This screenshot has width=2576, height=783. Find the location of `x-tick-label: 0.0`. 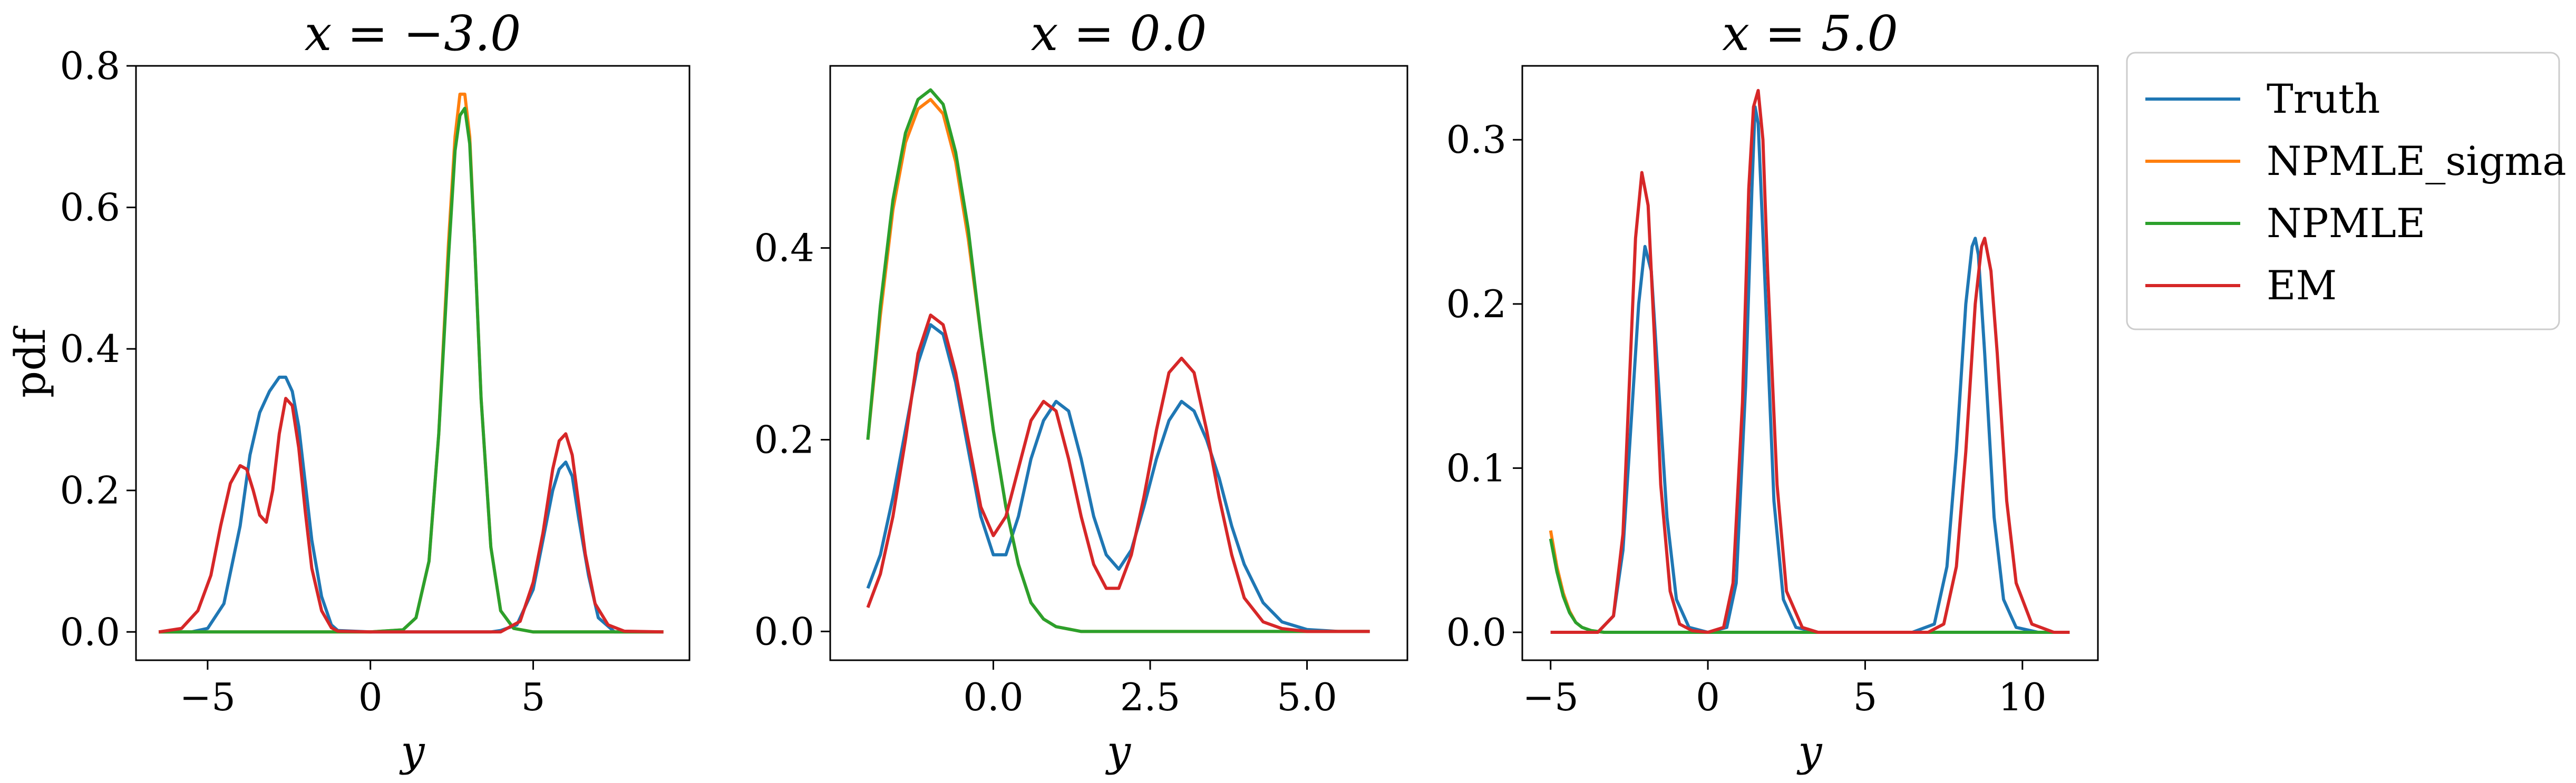

x-tick-label: 0.0 is located at coordinates (993, 697).